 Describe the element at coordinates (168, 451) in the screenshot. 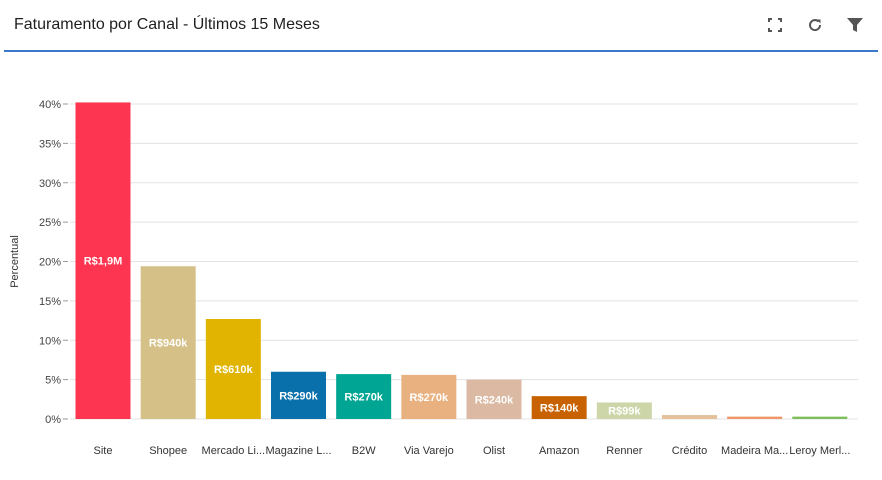

I see `x-category-label: Shopee` at that location.